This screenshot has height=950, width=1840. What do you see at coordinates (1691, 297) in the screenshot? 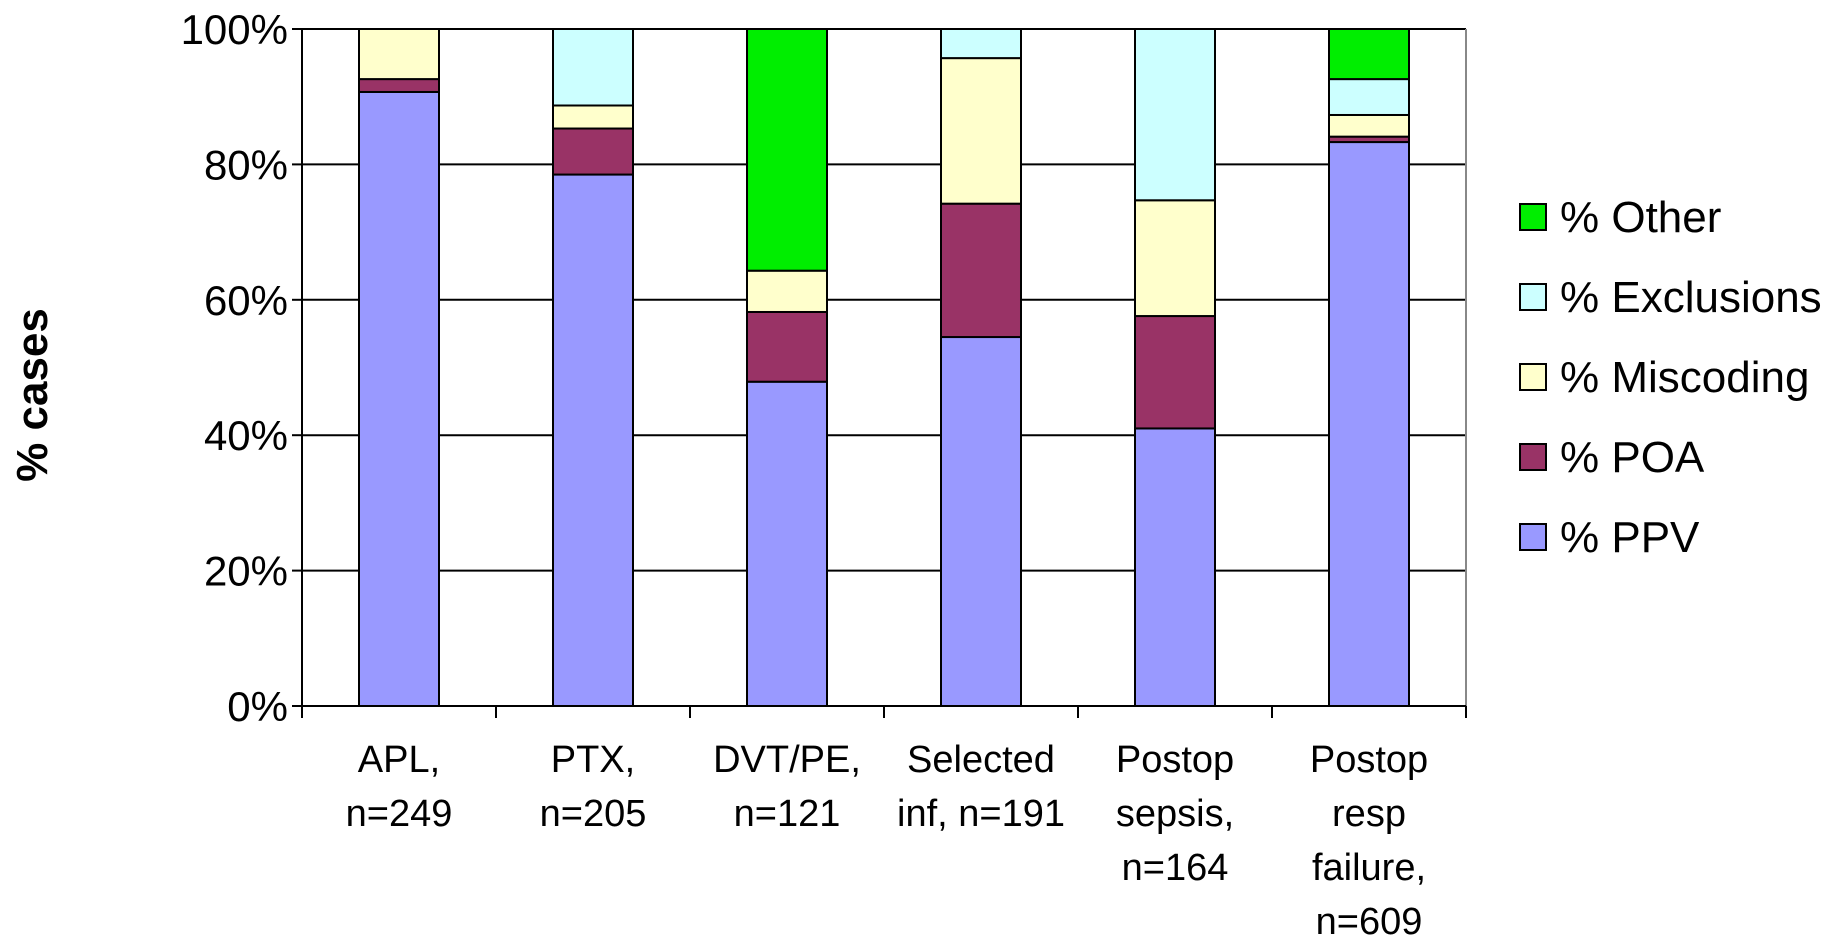
I see `legend-label: % Exclusions` at bounding box center [1691, 297].